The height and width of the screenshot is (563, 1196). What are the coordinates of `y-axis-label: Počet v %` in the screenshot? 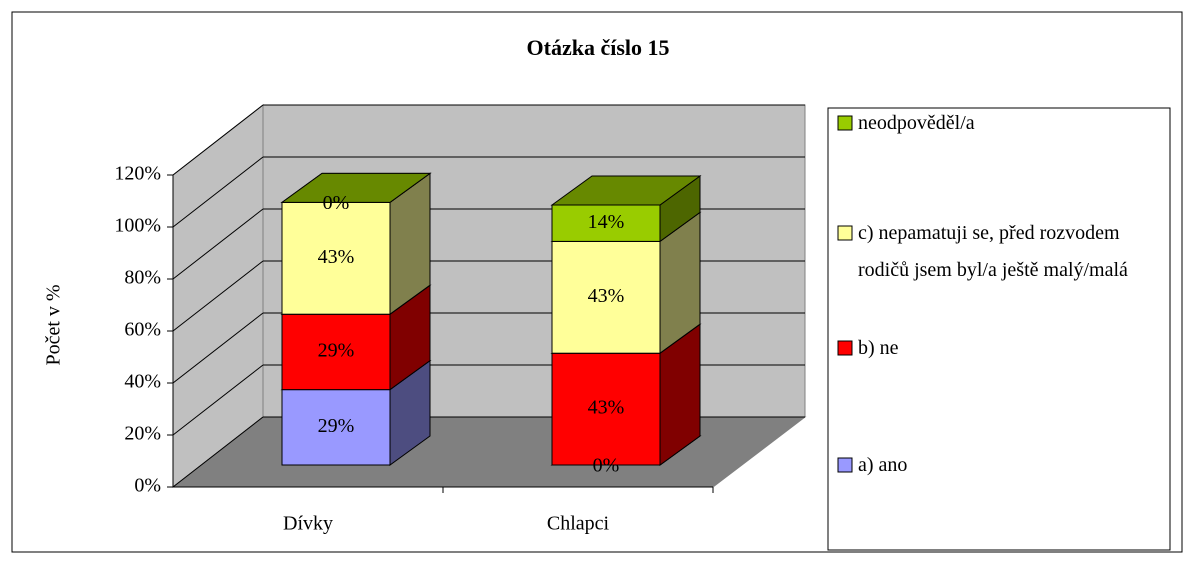 It's located at (54, 324).